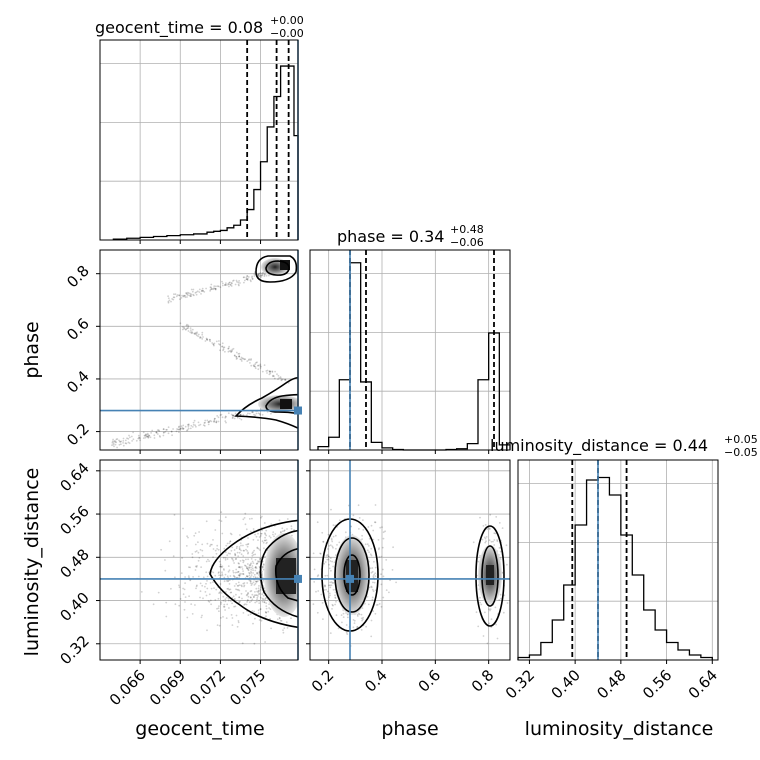 This screenshot has height=760, width=760. I want to click on density-peak-upper, so click(285, 265).